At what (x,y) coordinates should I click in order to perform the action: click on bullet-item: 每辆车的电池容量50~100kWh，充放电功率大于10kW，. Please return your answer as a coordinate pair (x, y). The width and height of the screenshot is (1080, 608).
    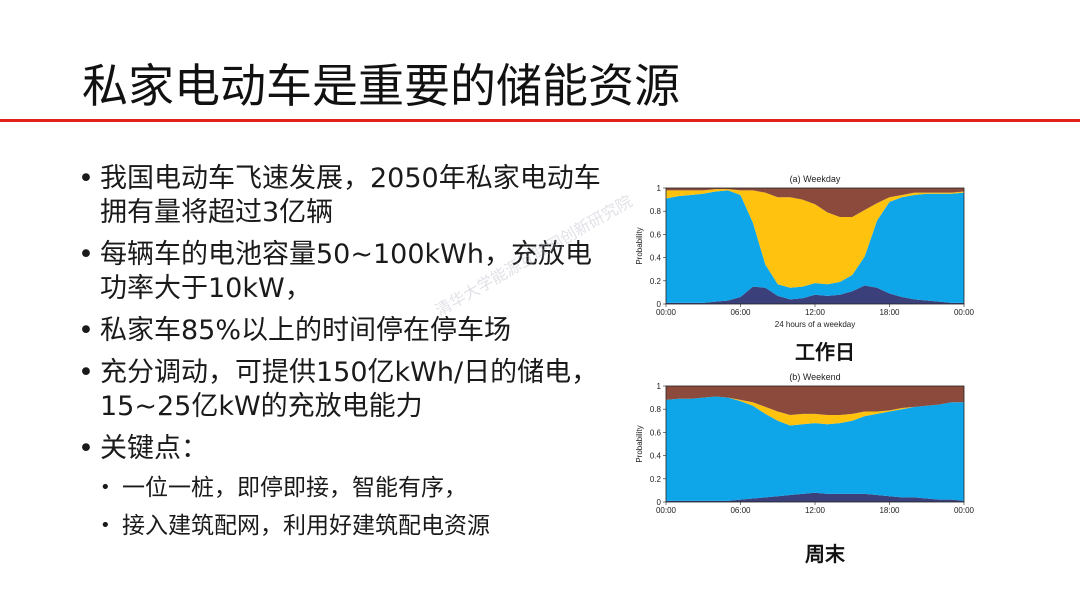
    Looking at the image, I should click on (348, 272).